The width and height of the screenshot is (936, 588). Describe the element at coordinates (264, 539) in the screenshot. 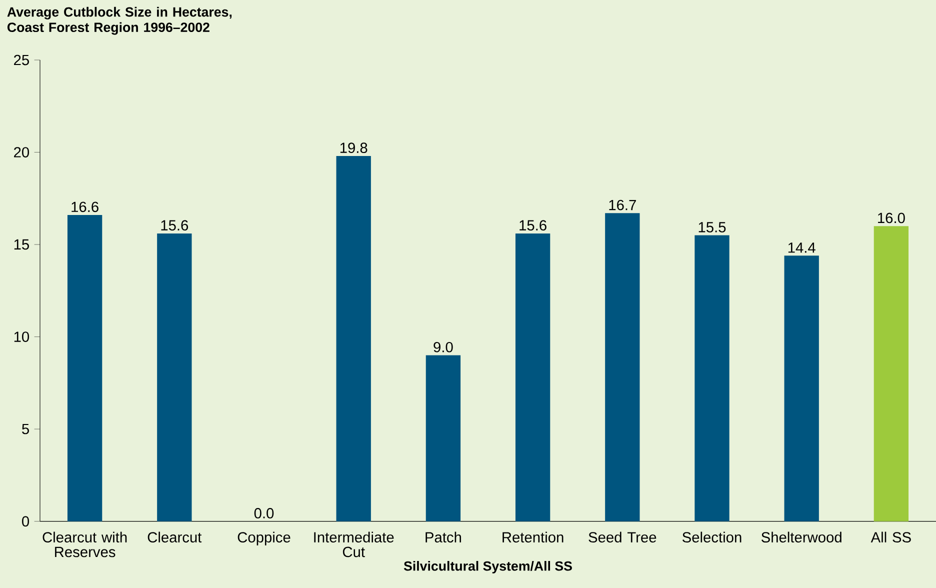

I see `x-tick-label: Coppice` at that location.